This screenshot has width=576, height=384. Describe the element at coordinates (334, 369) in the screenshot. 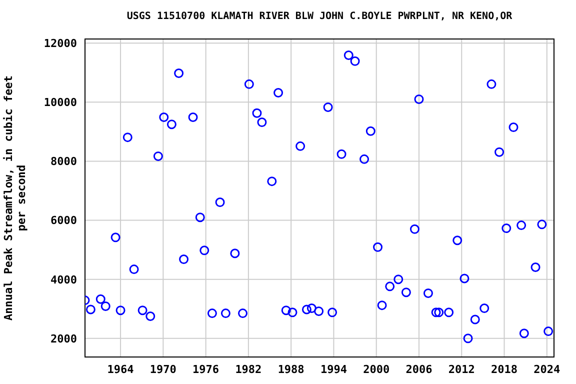

I see `x-tick-label: 1994` at that location.